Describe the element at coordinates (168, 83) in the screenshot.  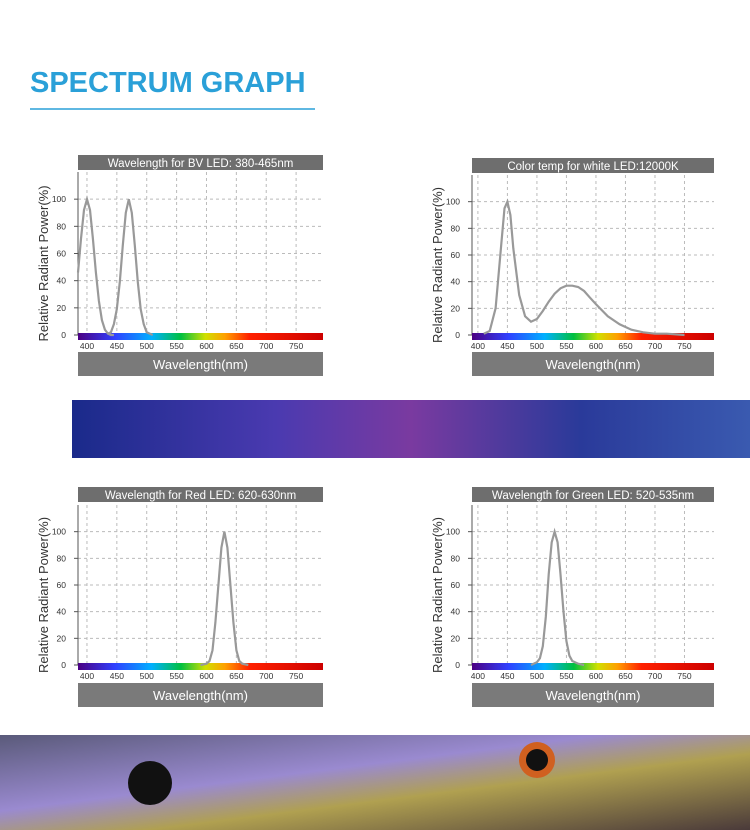
I see `page-title: SPECTRUM GRAPH` at that location.